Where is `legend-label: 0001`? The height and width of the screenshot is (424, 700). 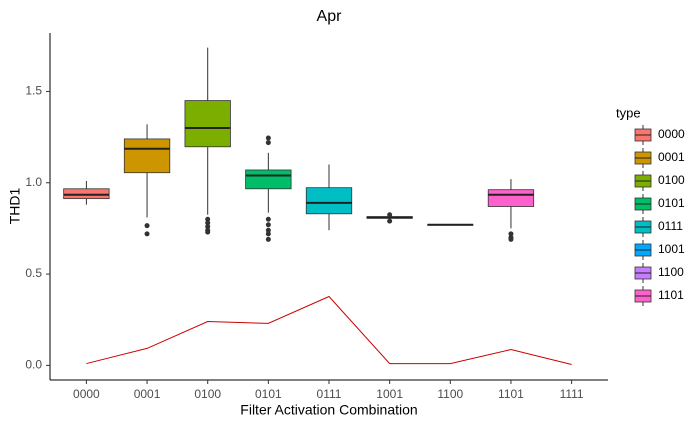
legend-label: 0001 is located at coordinates (671, 157).